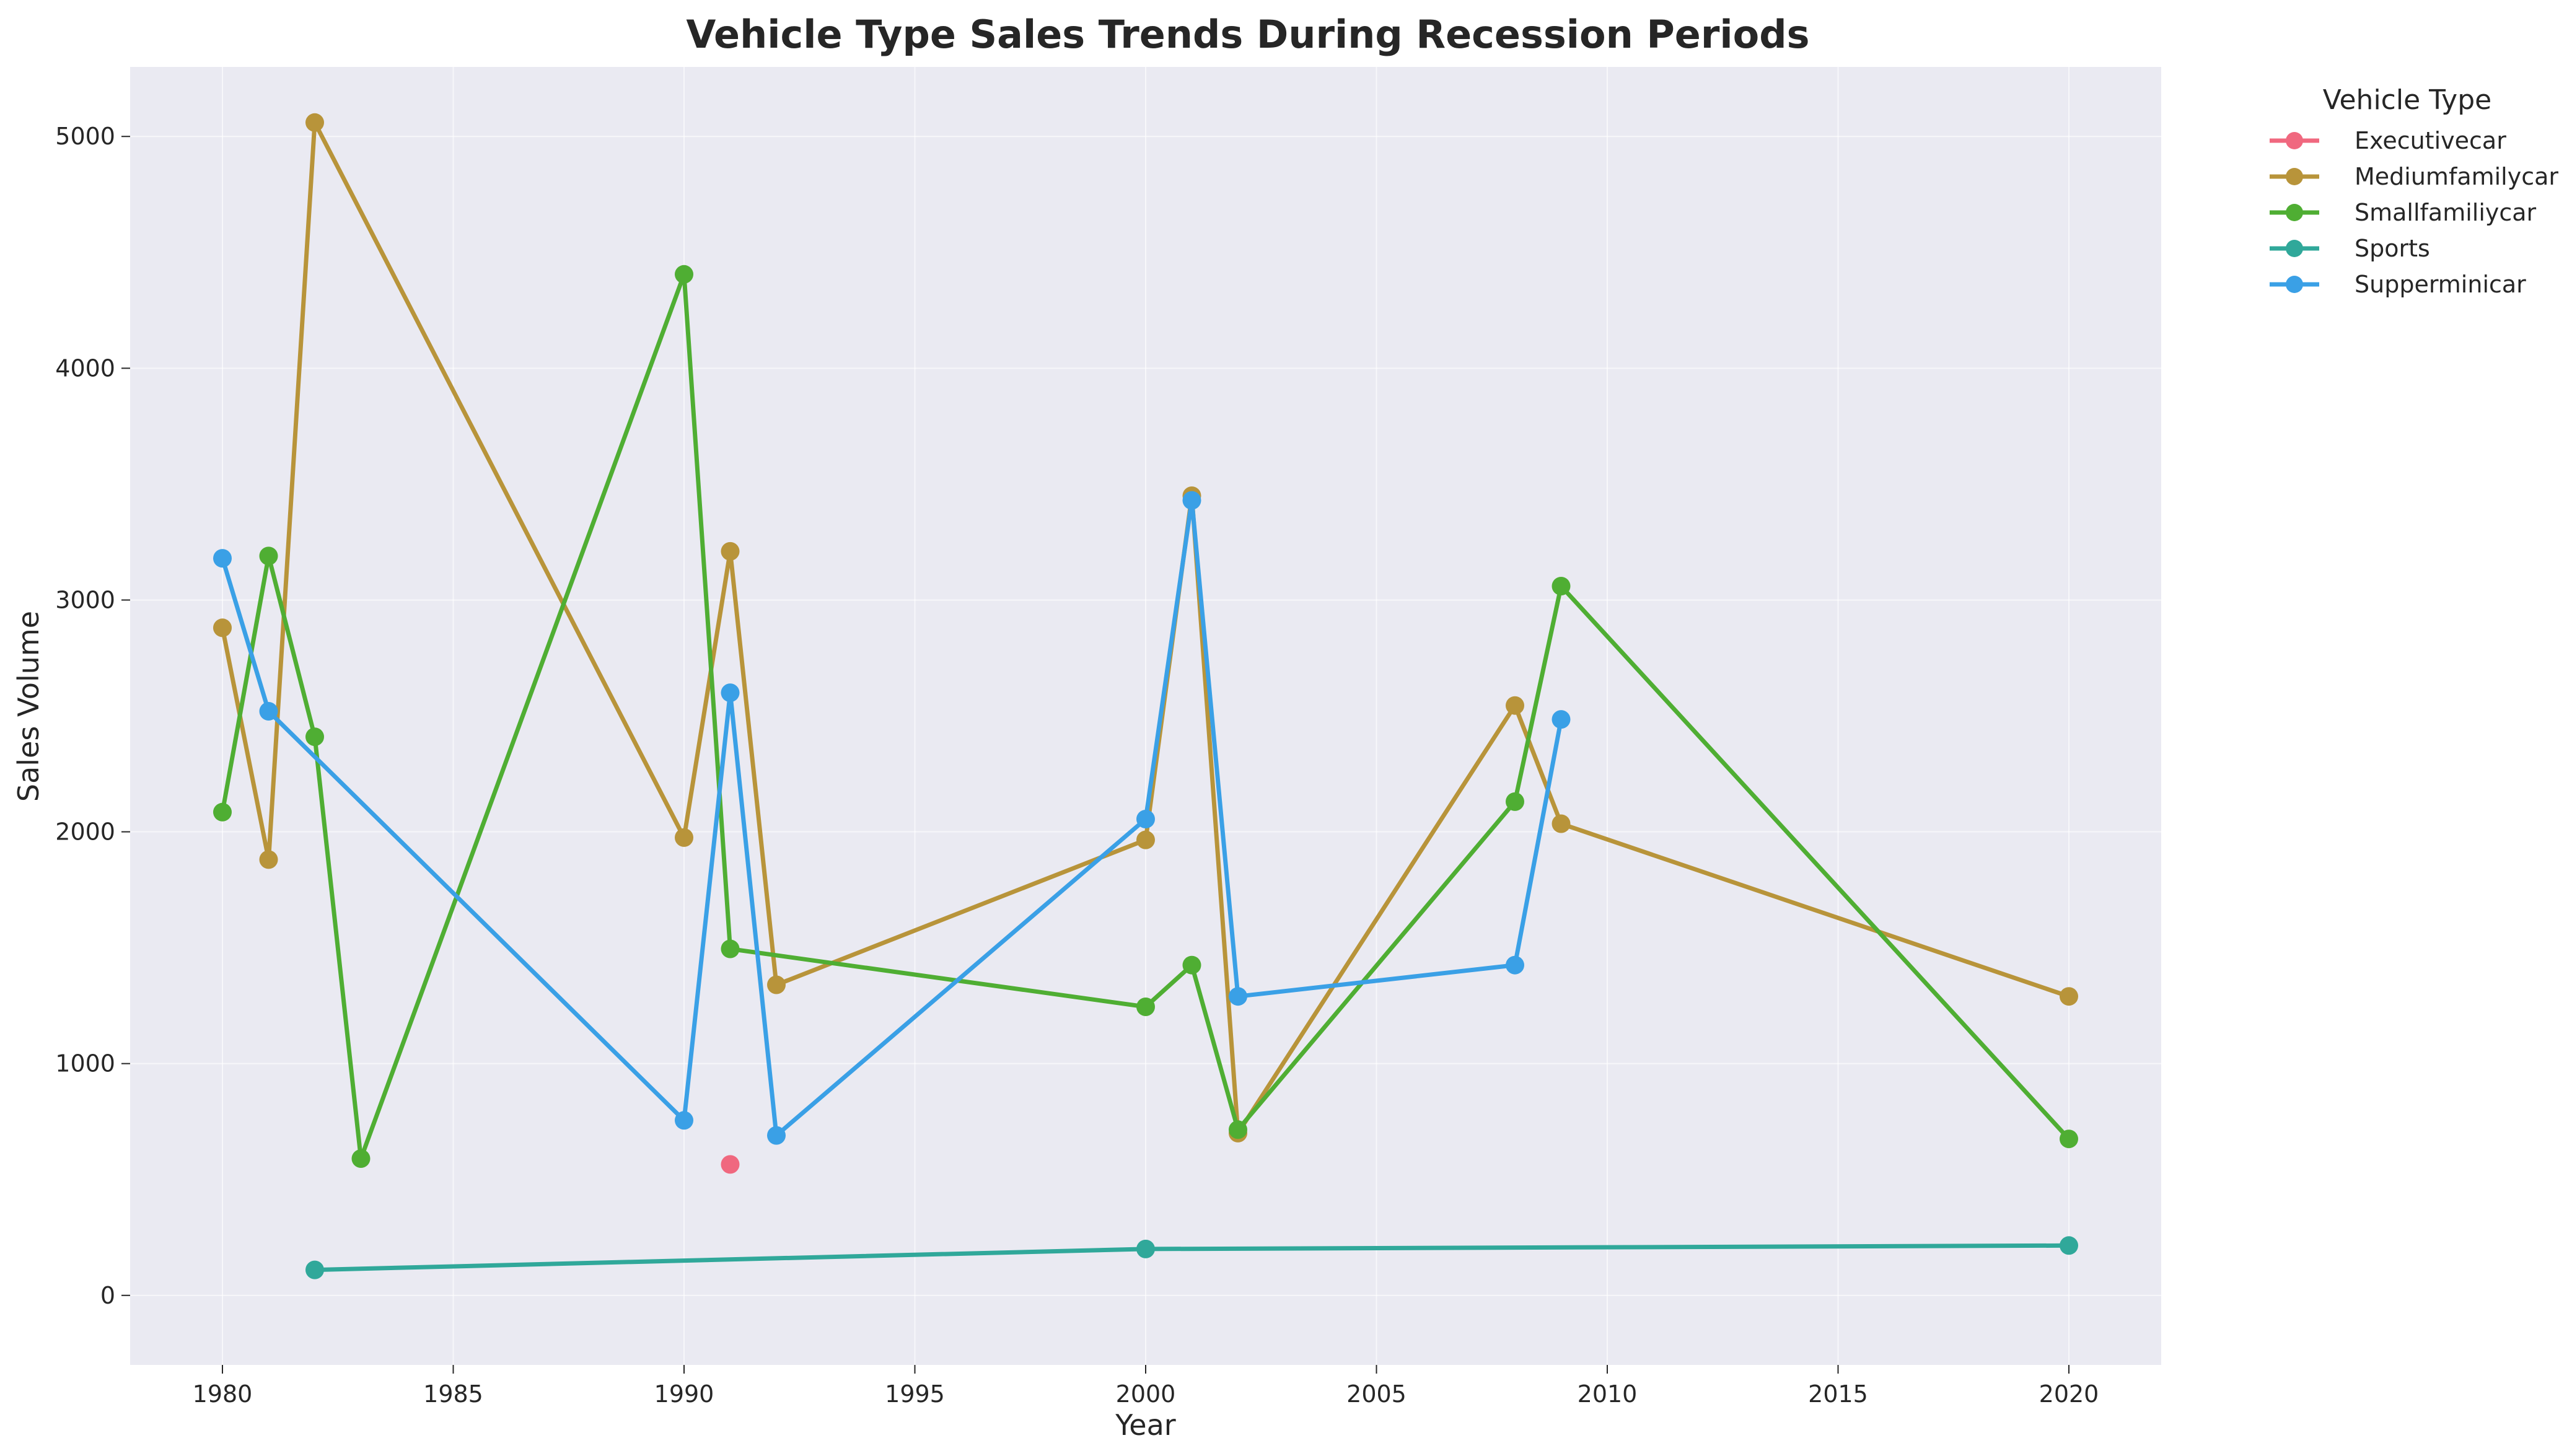 The image size is (2572, 1456). I want to click on legend-title: Vehicle Type, so click(2407, 100).